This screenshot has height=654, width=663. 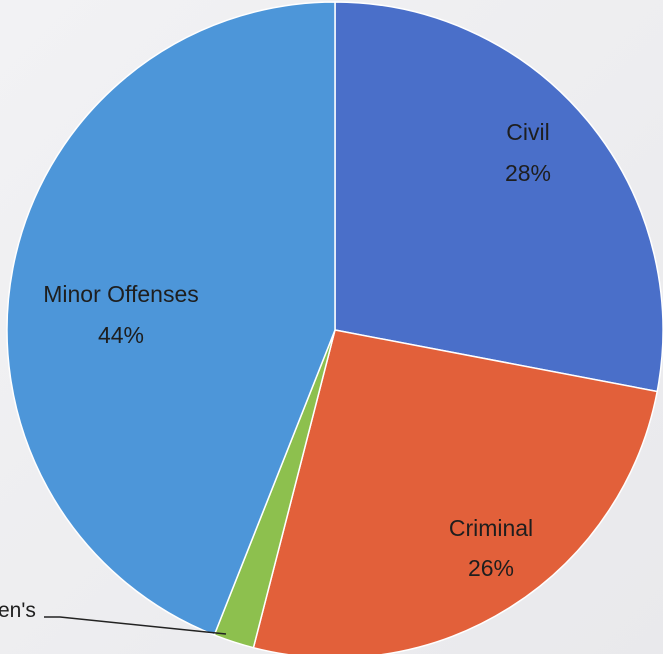 What do you see at coordinates (18, 610) in the screenshot?
I see `slice-label-childrens-cut: en's` at bounding box center [18, 610].